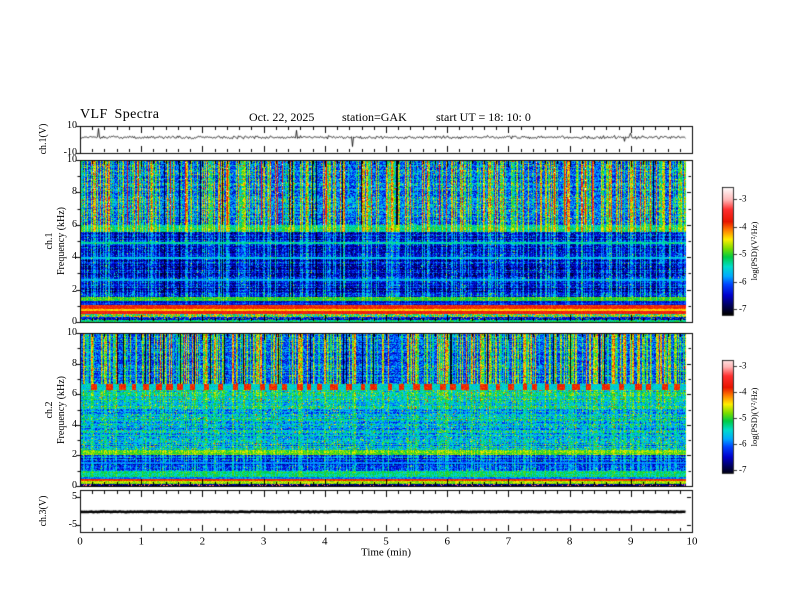 The image size is (792, 612). What do you see at coordinates (743, 417) in the screenshot?
I see `colorbar2-tick-label: -5` at bounding box center [743, 417].